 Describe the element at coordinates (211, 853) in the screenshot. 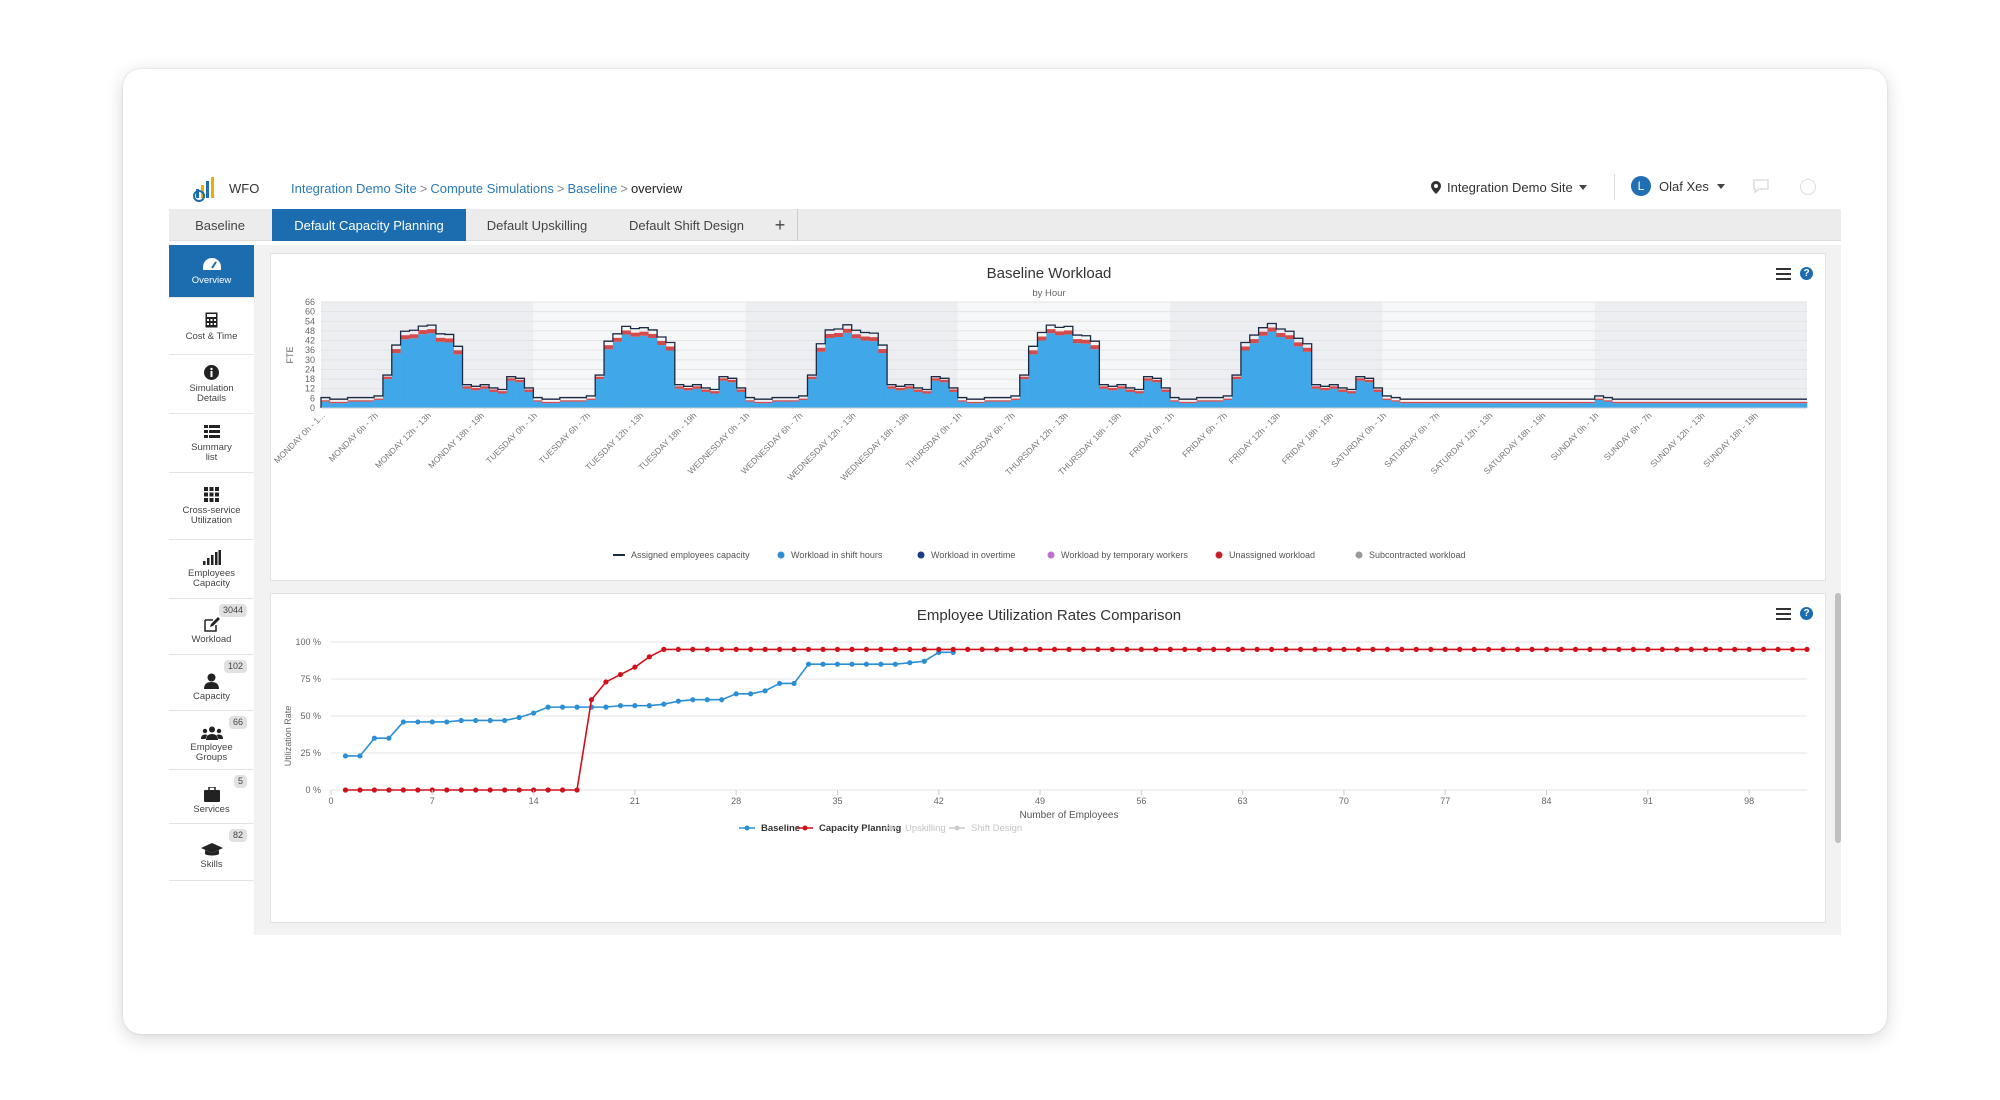

I see `sidebar-item-skills: 82 Skills` at that location.